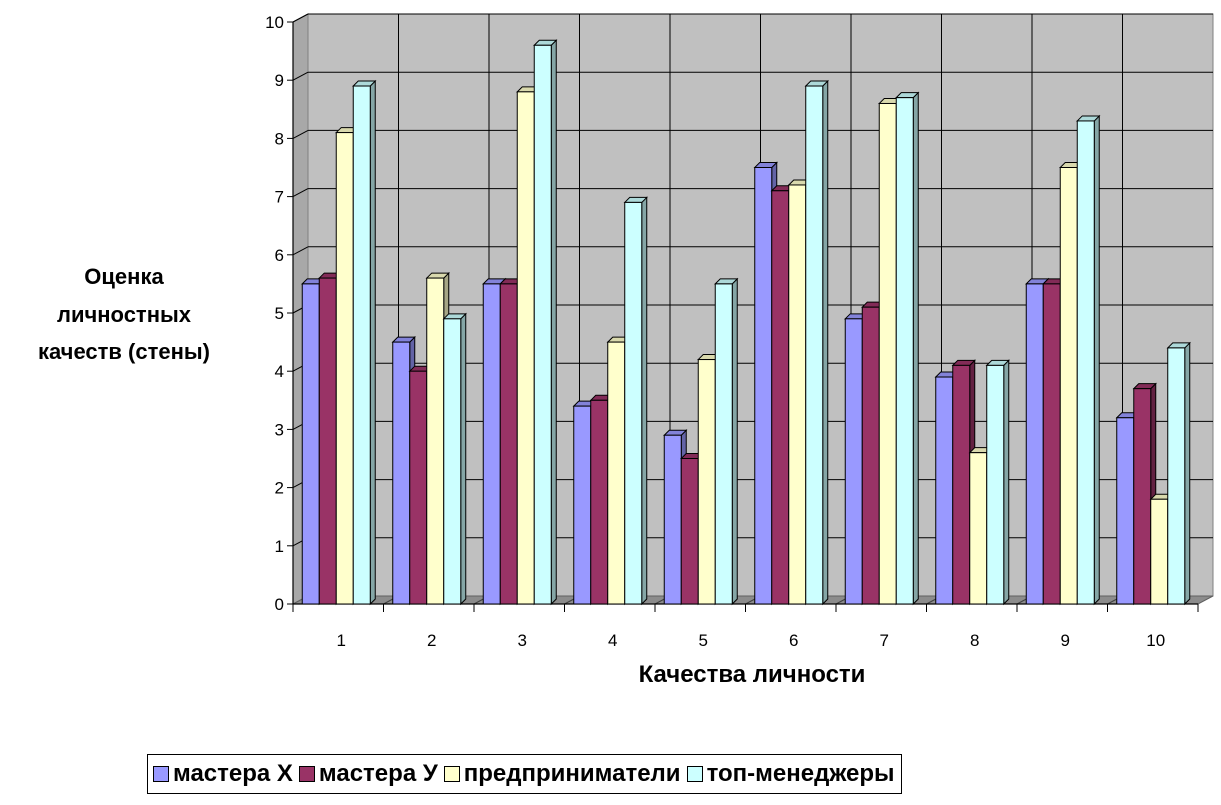  I want to click on y-tick-label: 5, so click(279, 313).